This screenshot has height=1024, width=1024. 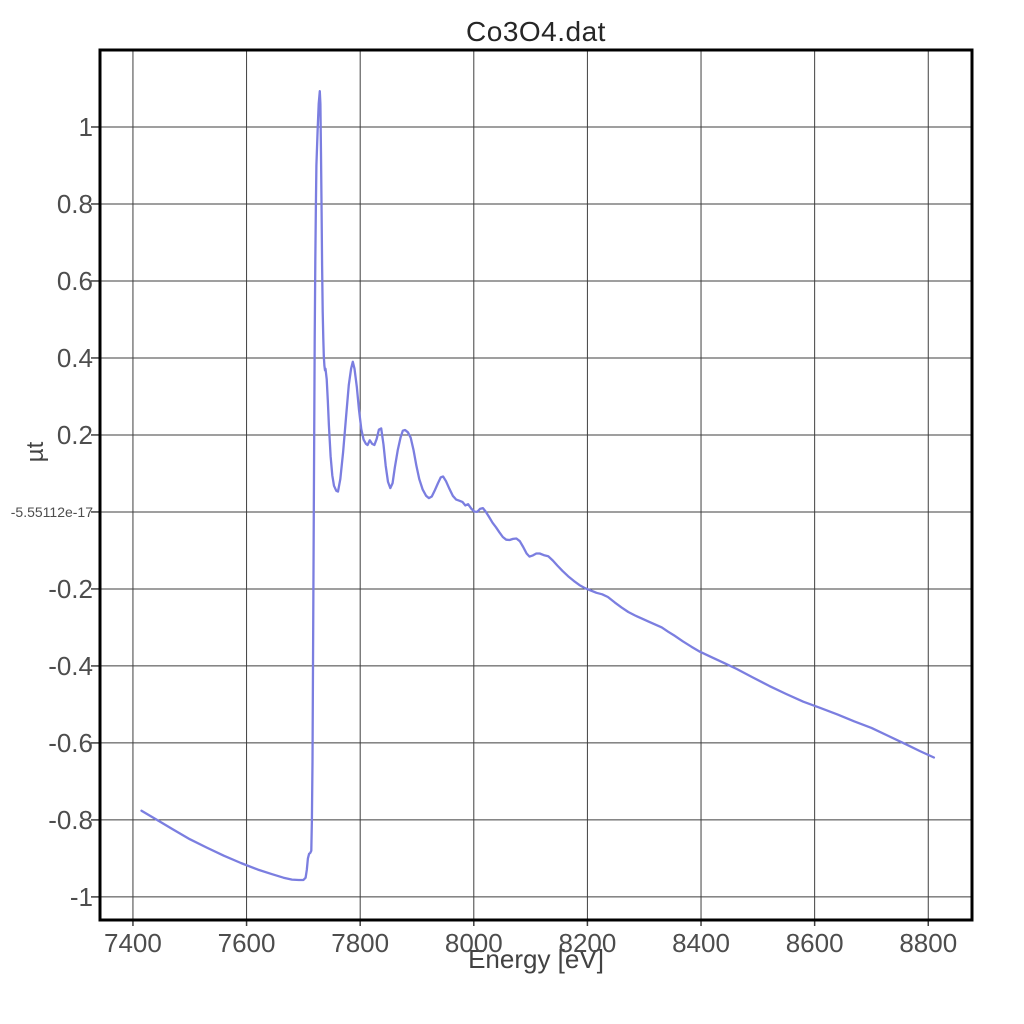 What do you see at coordinates (74, 280) in the screenshot?
I see `y-tick-label: 0.6` at bounding box center [74, 280].